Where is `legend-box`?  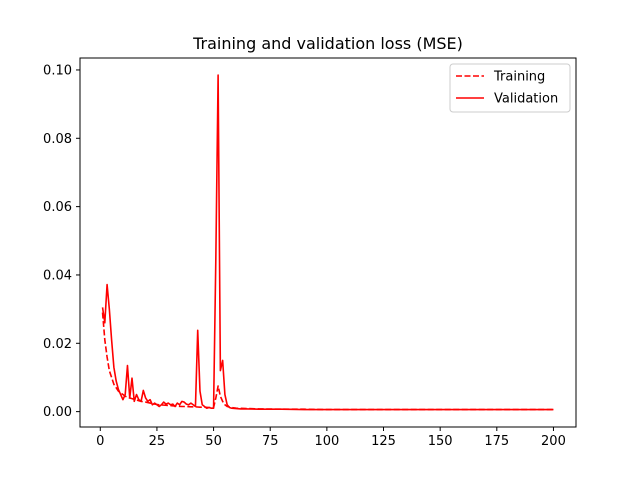 legend-box is located at coordinates (510, 88).